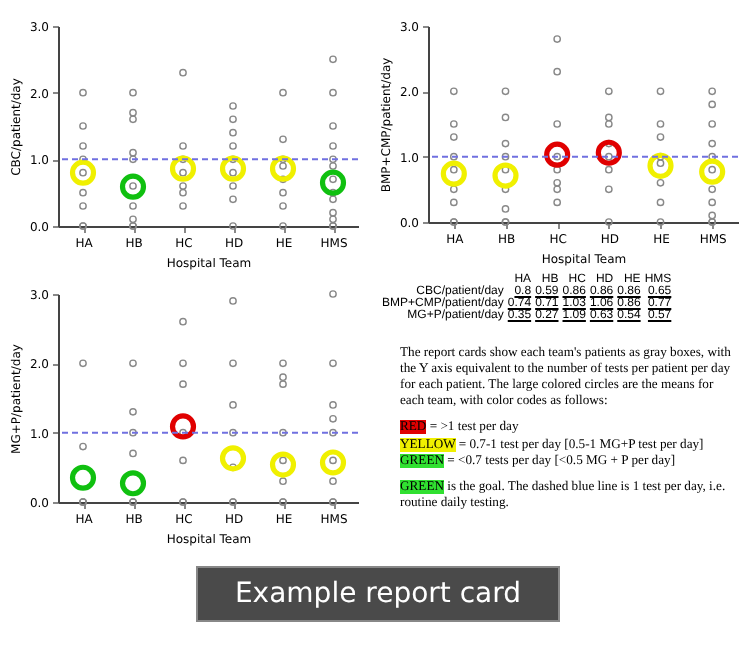  I want to click on text: Example report card, so click(378, 594).